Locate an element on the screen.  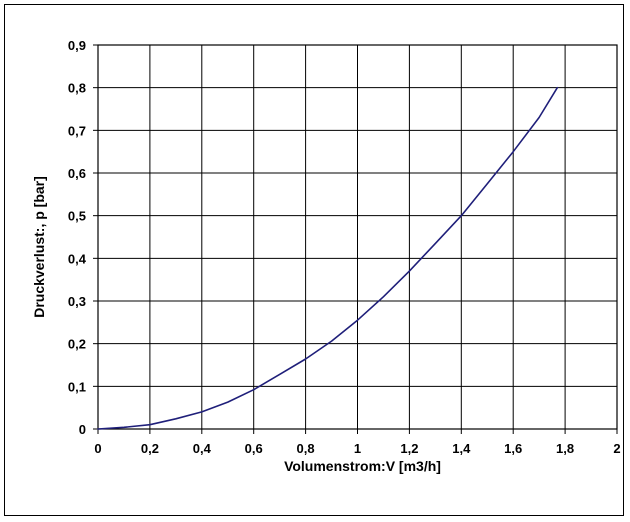
x-tick-label: 1 is located at coordinates (357, 448).